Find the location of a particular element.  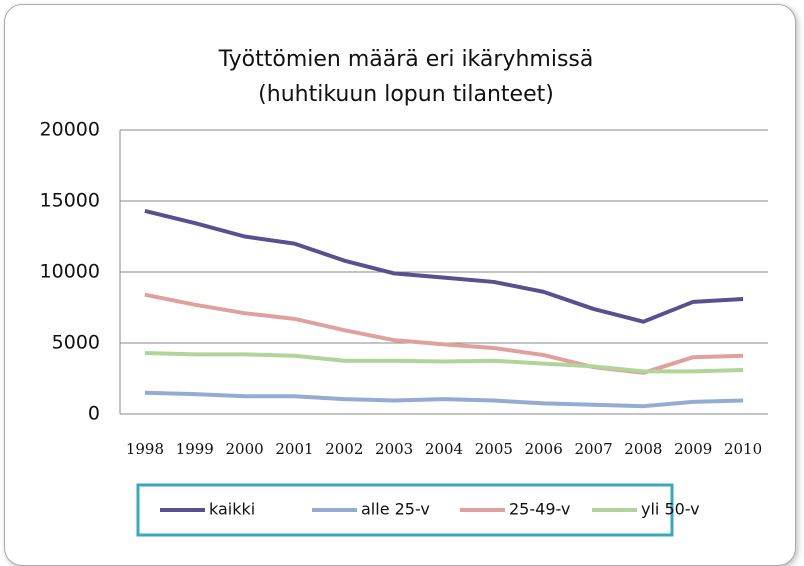

legend-box is located at coordinates (405, 510).